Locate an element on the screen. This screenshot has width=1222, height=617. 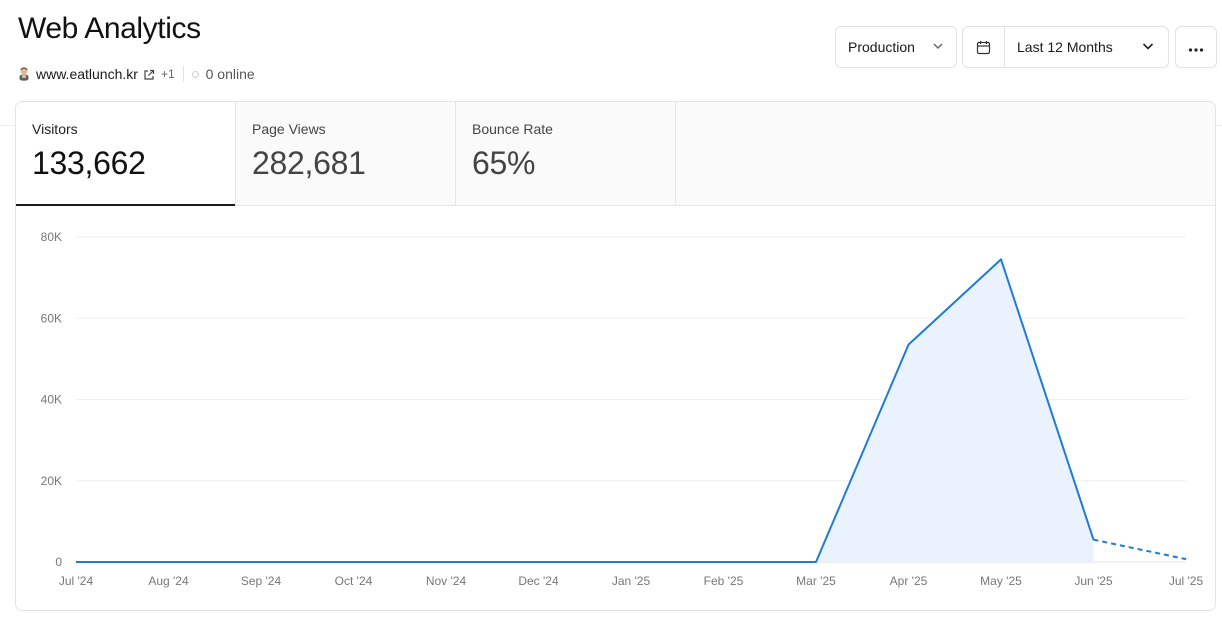
tab-visitors: Visitors 133,662 is located at coordinates (126, 154).